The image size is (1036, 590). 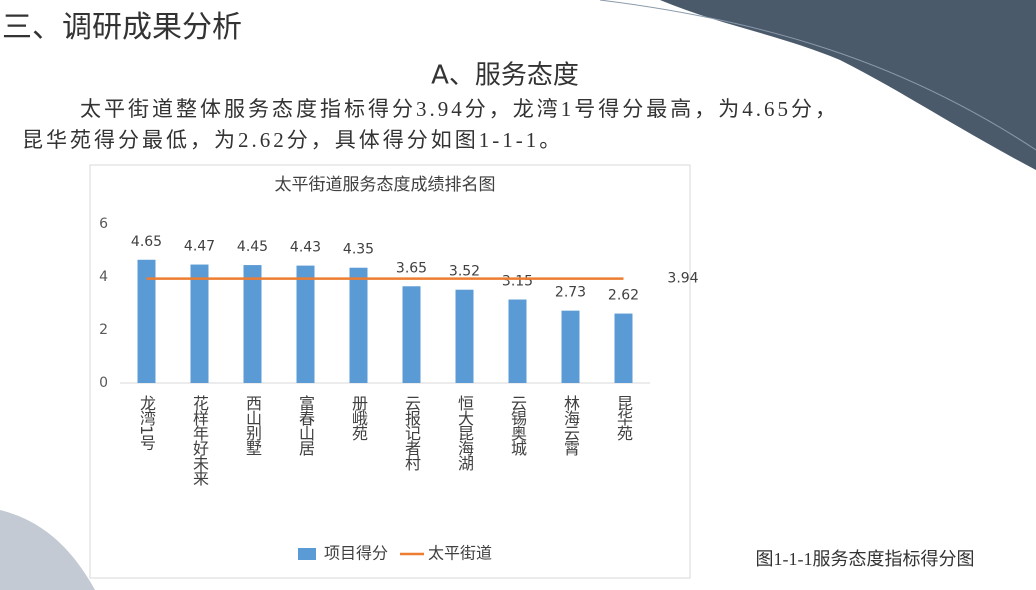 I want to click on decor-curve, so click(x=817, y=75).